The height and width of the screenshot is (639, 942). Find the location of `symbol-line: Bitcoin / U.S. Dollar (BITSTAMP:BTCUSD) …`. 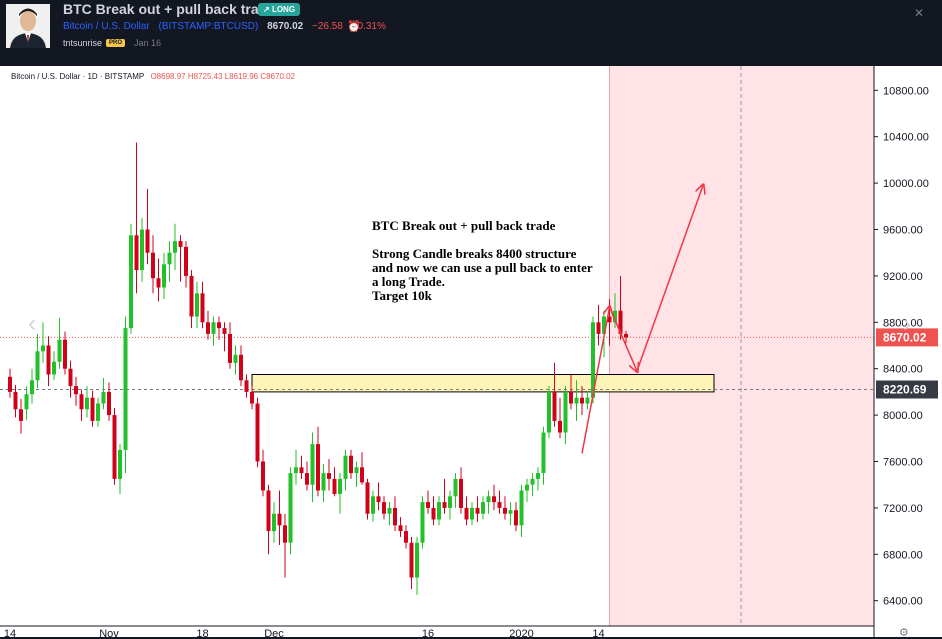

symbol-line: Bitcoin / U.S. Dollar (BITSTAMP:BTCUSD) … is located at coordinates (227, 26).